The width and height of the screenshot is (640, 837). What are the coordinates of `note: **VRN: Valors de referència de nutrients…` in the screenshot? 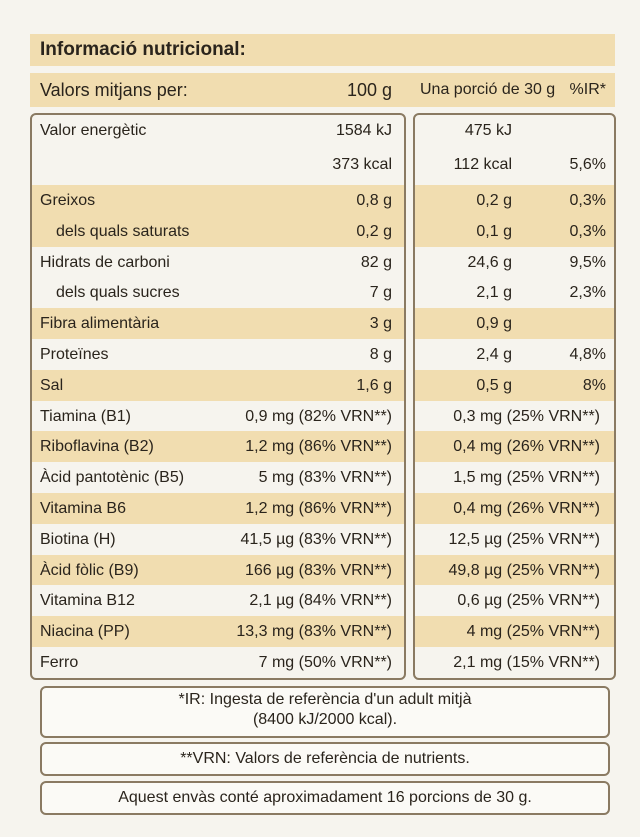 It's located at (325, 758).